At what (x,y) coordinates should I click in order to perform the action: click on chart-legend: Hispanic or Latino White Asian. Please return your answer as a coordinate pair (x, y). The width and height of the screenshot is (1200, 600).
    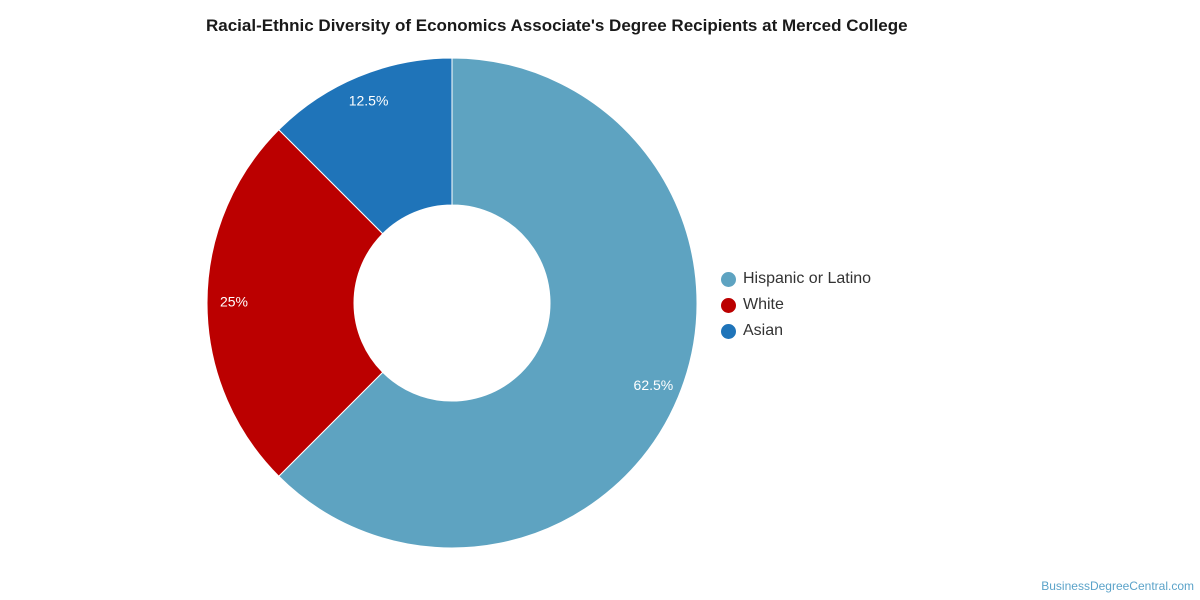
    Looking at the image, I should click on (796, 305).